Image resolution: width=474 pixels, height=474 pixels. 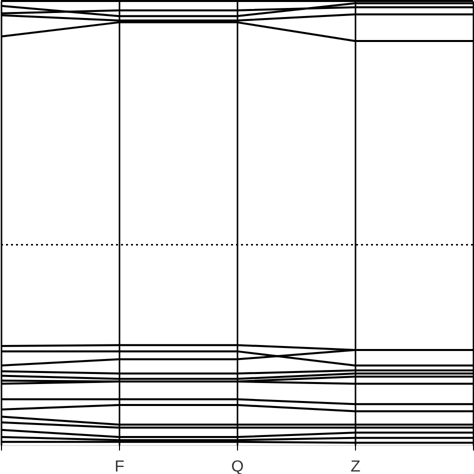 I want to click on x-tick-label: Z, so click(x=355, y=466).